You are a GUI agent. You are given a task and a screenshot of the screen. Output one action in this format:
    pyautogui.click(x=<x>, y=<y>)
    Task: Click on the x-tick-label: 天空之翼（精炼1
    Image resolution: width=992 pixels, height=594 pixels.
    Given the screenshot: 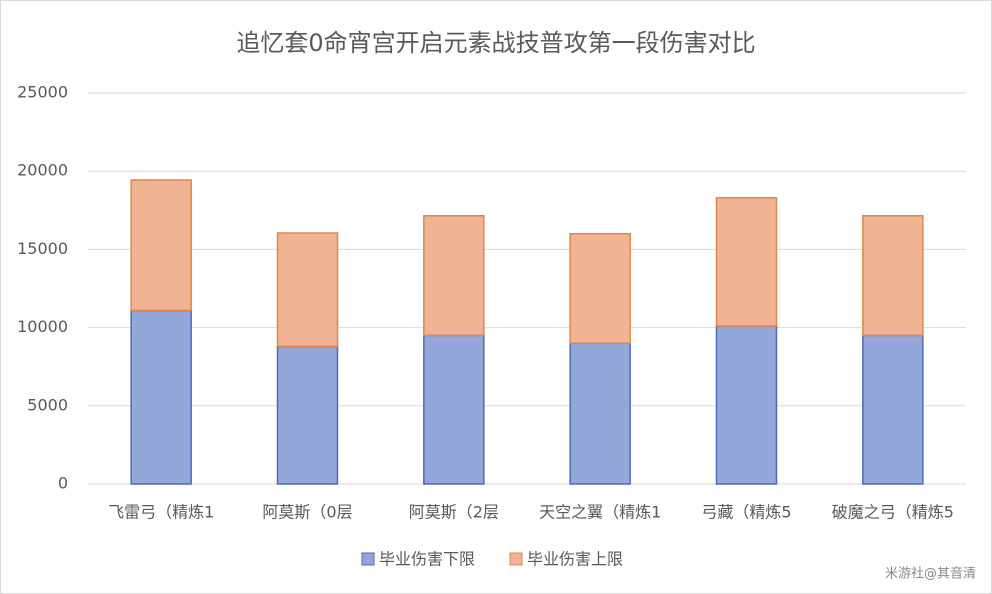 What is the action you would take?
    pyautogui.click(x=600, y=512)
    